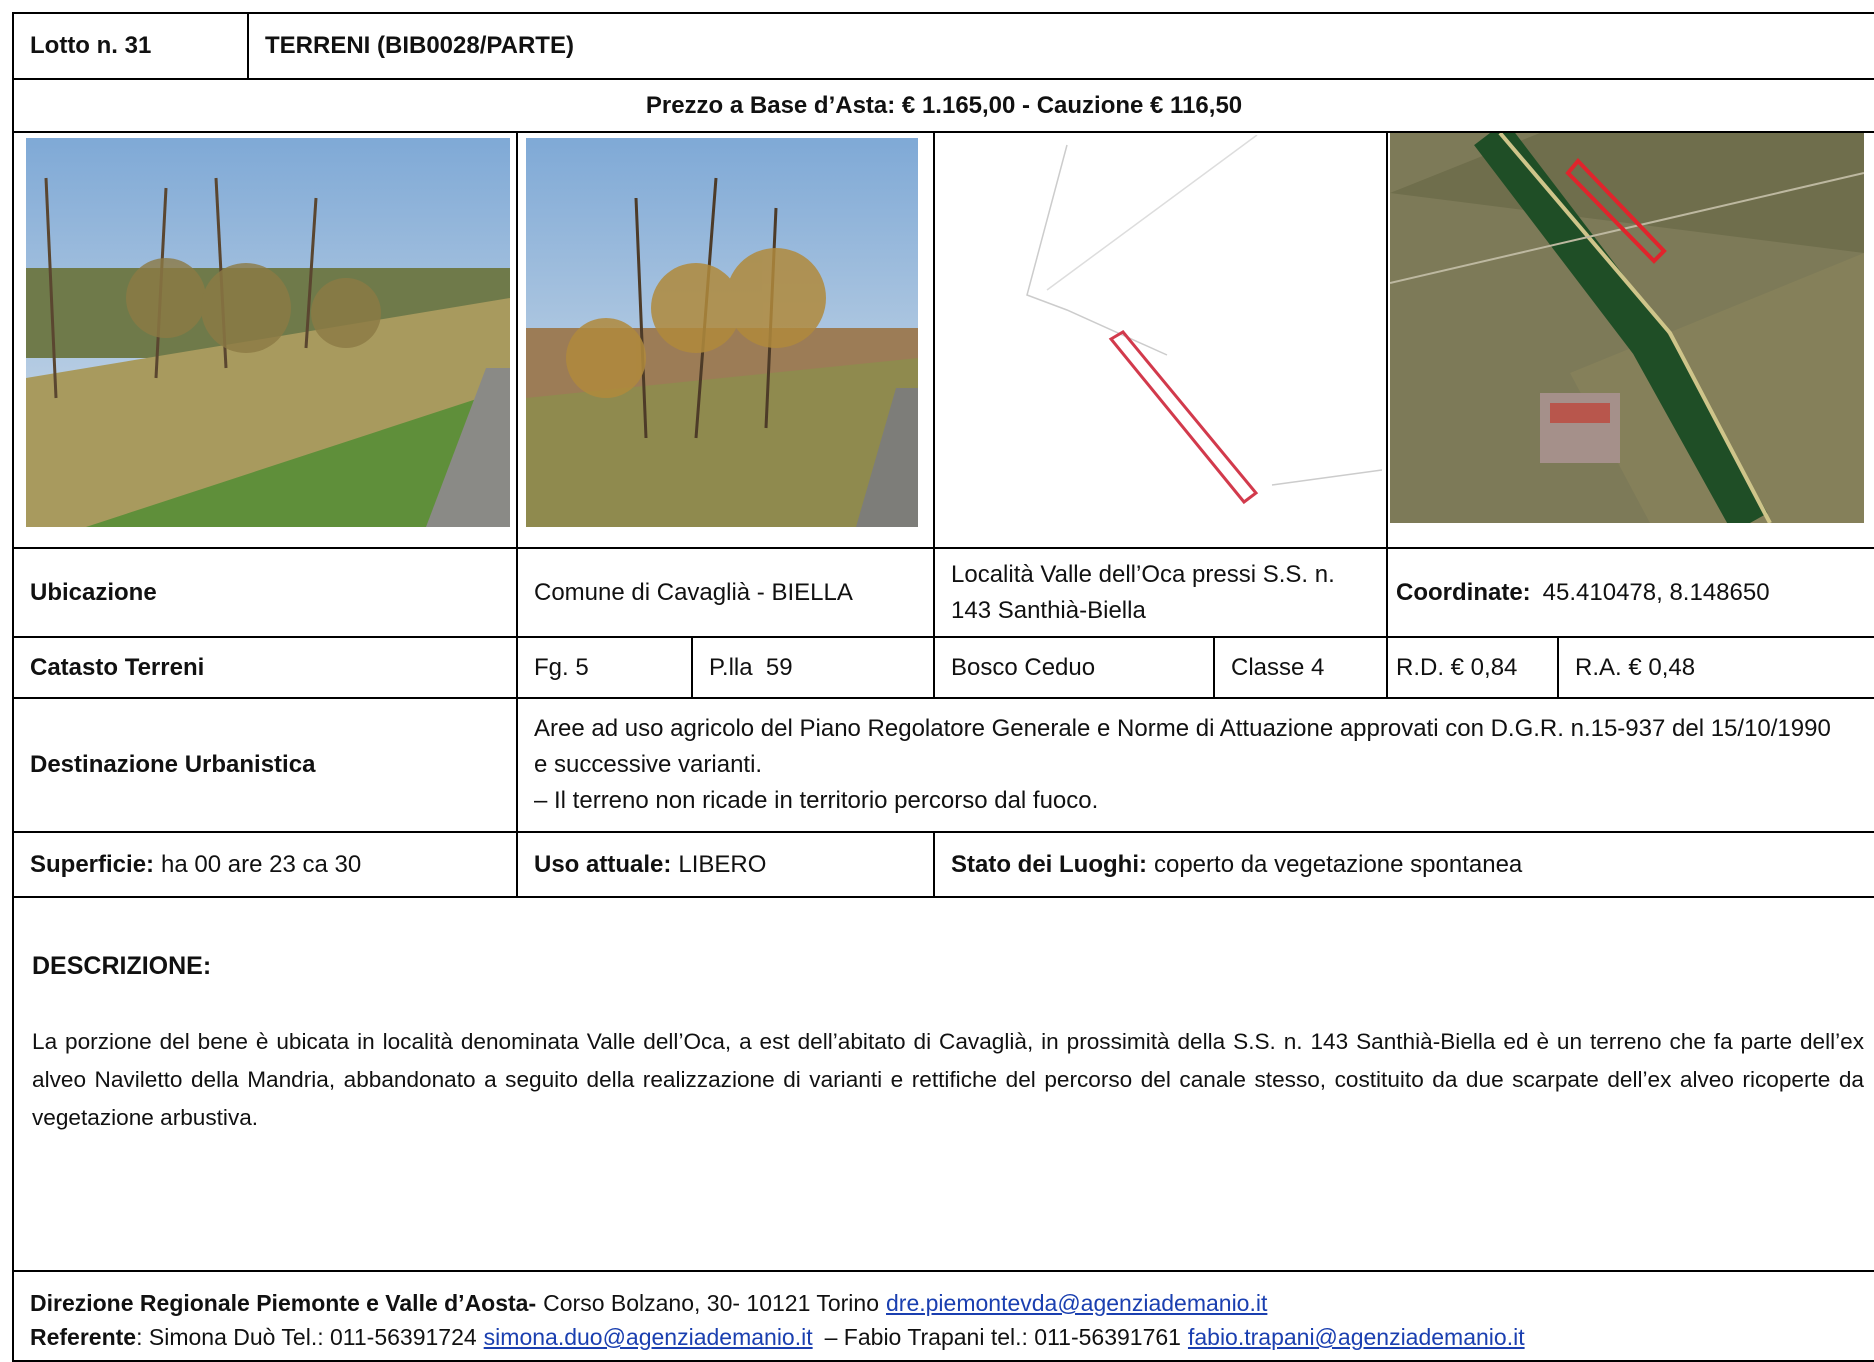 This screenshot has width=1874, height=1362. What do you see at coordinates (1627, 328) in the screenshot?
I see `aerial-map` at bounding box center [1627, 328].